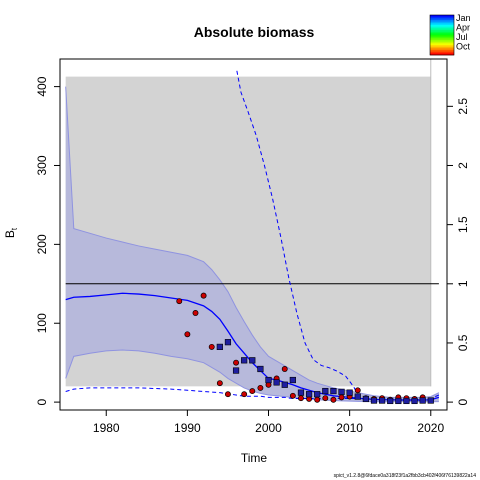  Describe the element at coordinates (463, 224) in the screenshot. I see `y-right-tick-label: 1.5` at that location.